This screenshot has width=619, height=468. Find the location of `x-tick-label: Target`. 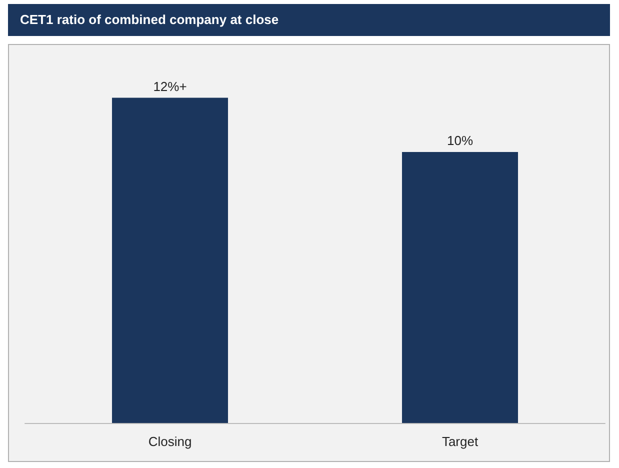

x-tick-label: Target is located at coordinates (460, 441).